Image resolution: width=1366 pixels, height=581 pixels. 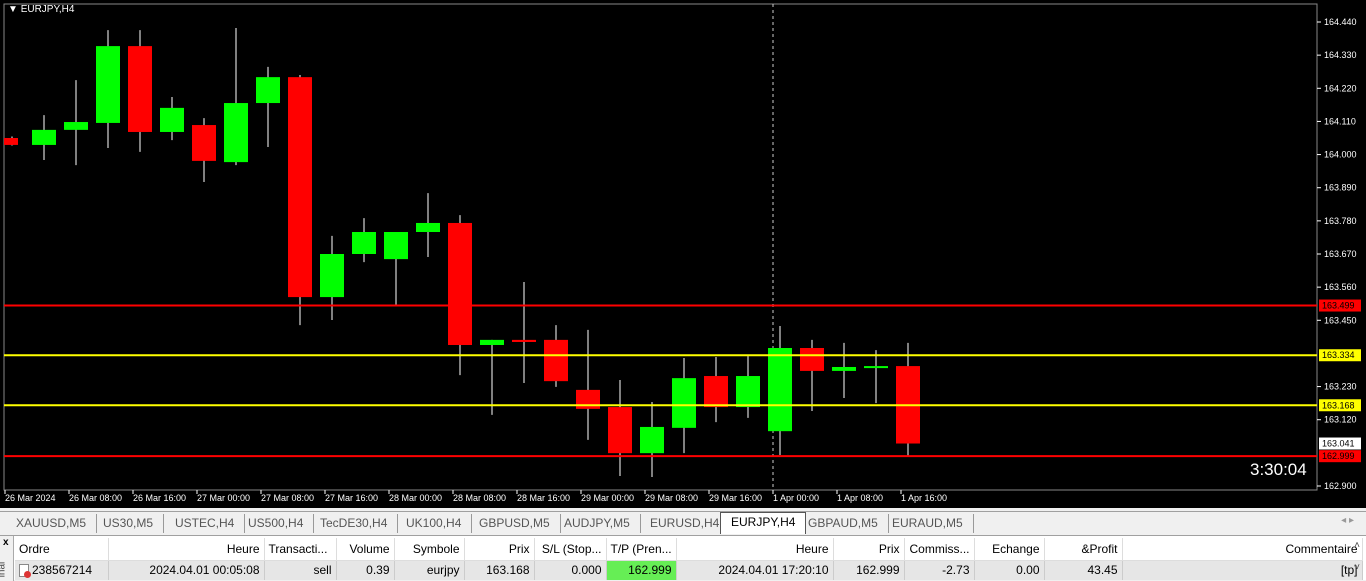 What do you see at coordinates (1340, 55) in the screenshot?
I see `price-tick-label: 164.330` at bounding box center [1340, 55].